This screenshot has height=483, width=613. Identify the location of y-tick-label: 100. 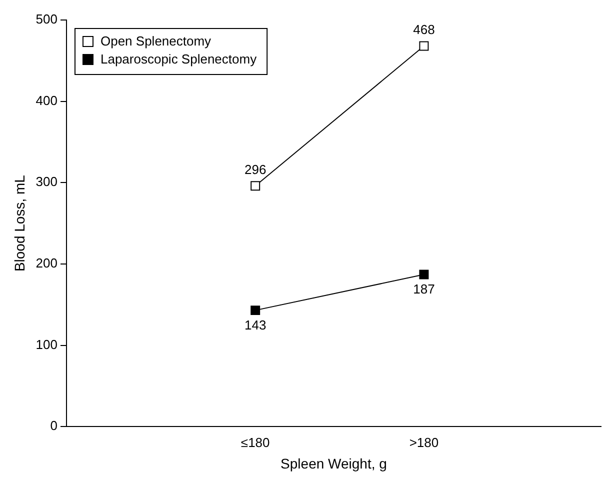
(47, 344).